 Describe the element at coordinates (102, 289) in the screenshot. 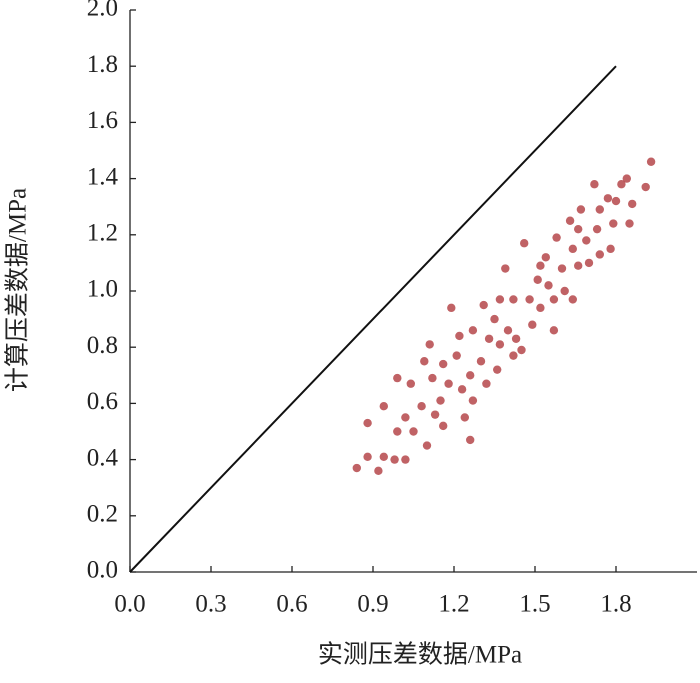

I see `y-tick-label: 1.0` at that location.